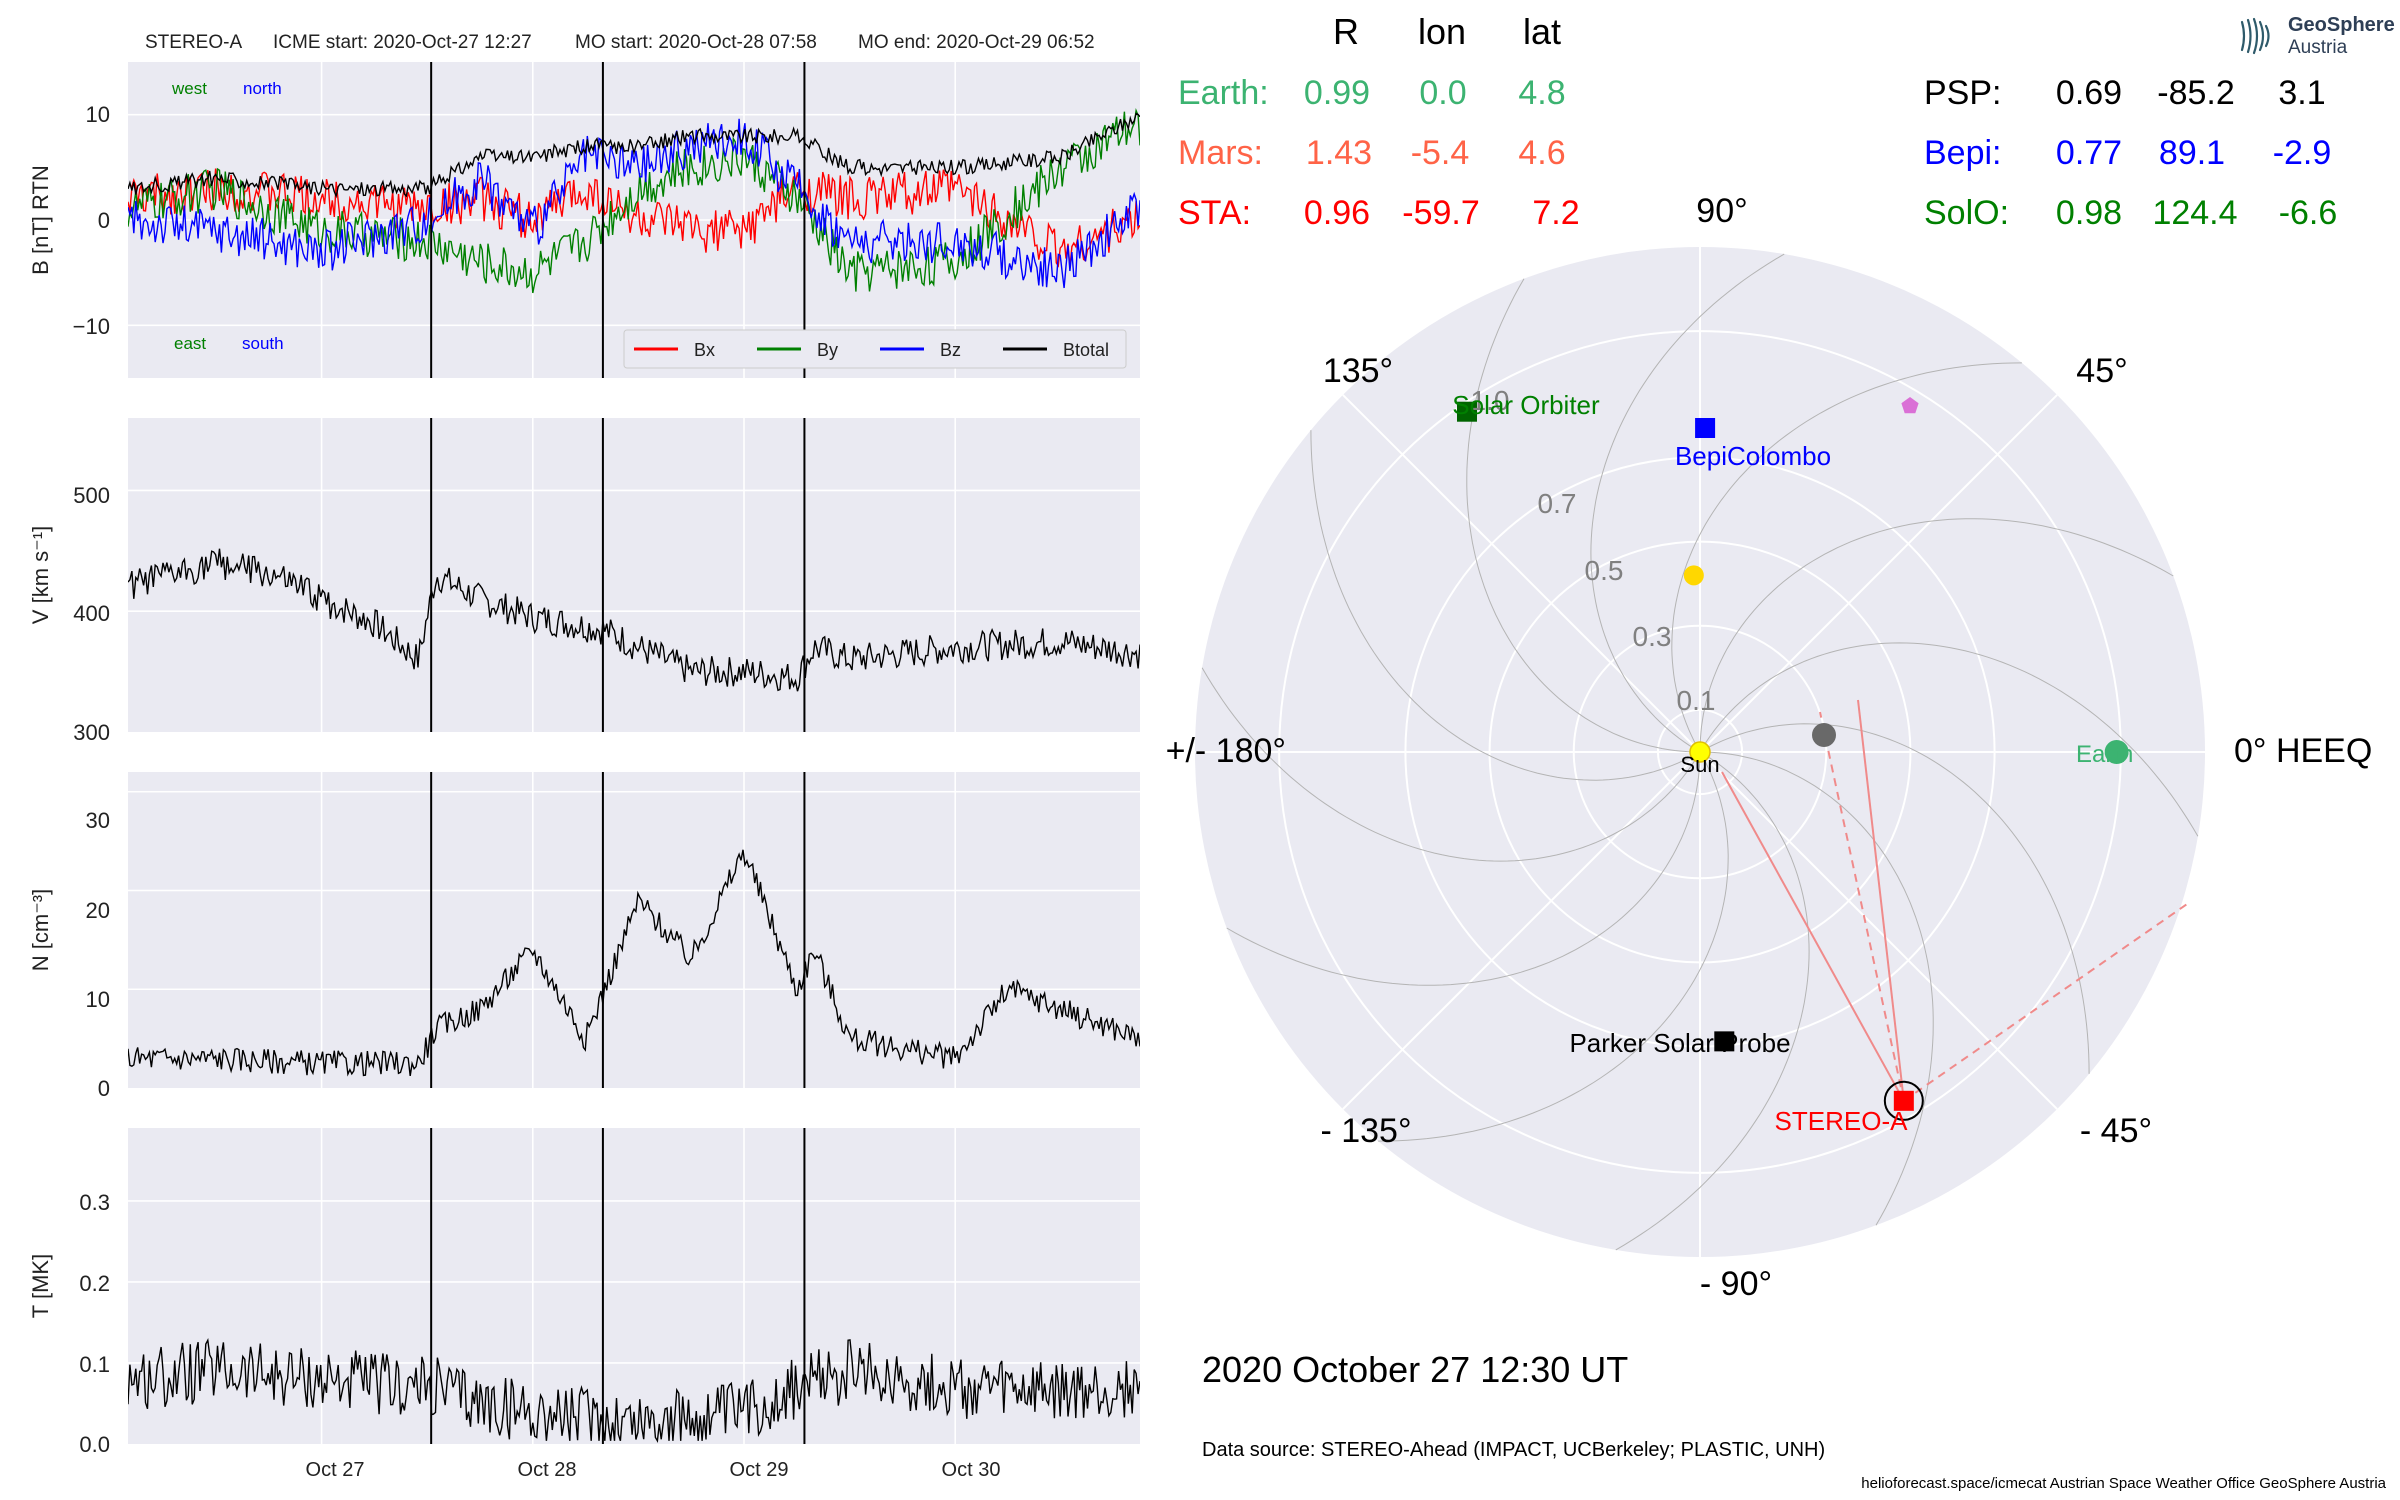 This screenshot has width=2400, height=1500. What do you see at coordinates (1557, 503) in the screenshot?
I see `radial-label: 0.7` at bounding box center [1557, 503].